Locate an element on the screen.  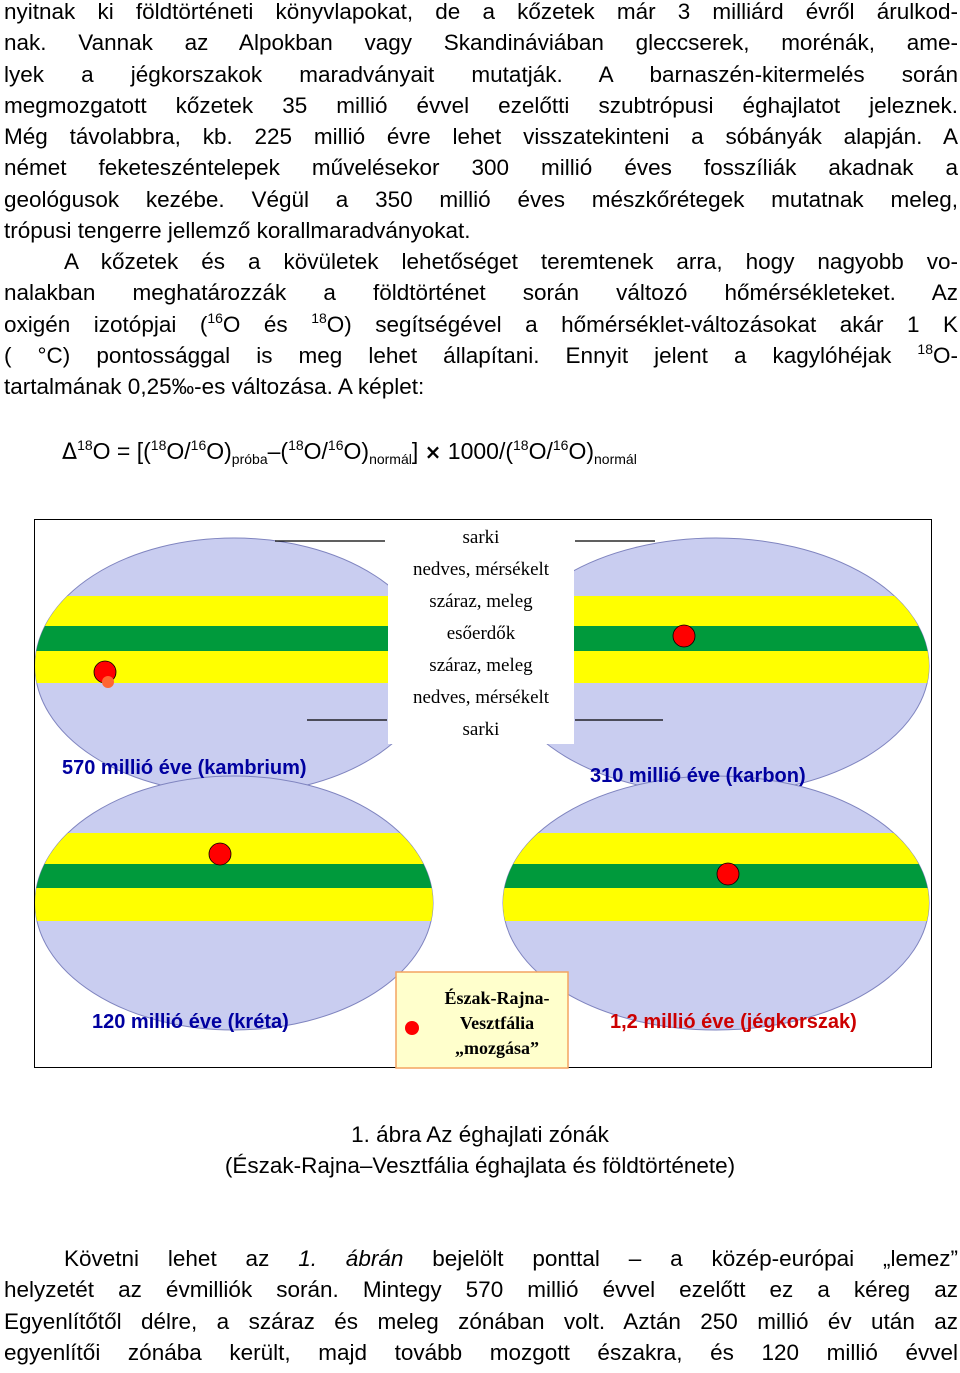
legend-box is located at coordinates (482, 1020).